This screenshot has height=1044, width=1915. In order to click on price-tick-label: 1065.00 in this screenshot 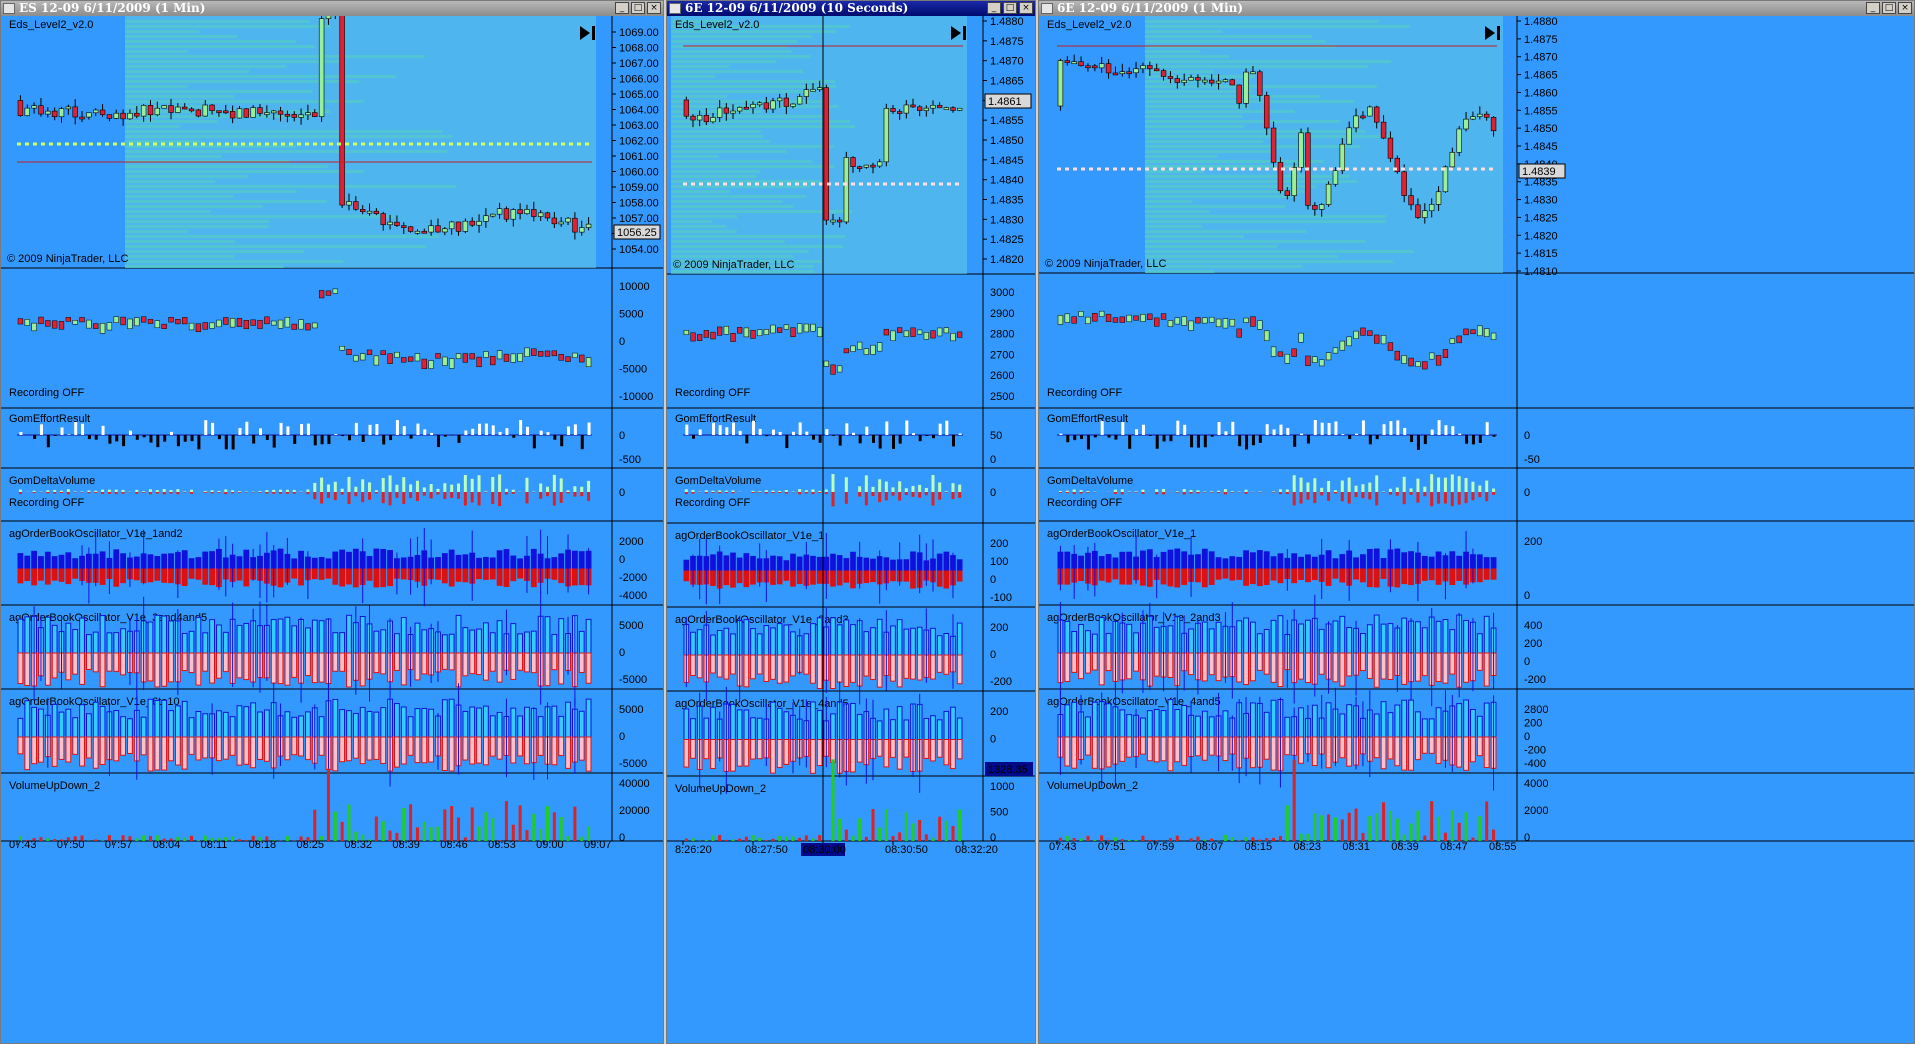, I will do `click(639, 95)`.